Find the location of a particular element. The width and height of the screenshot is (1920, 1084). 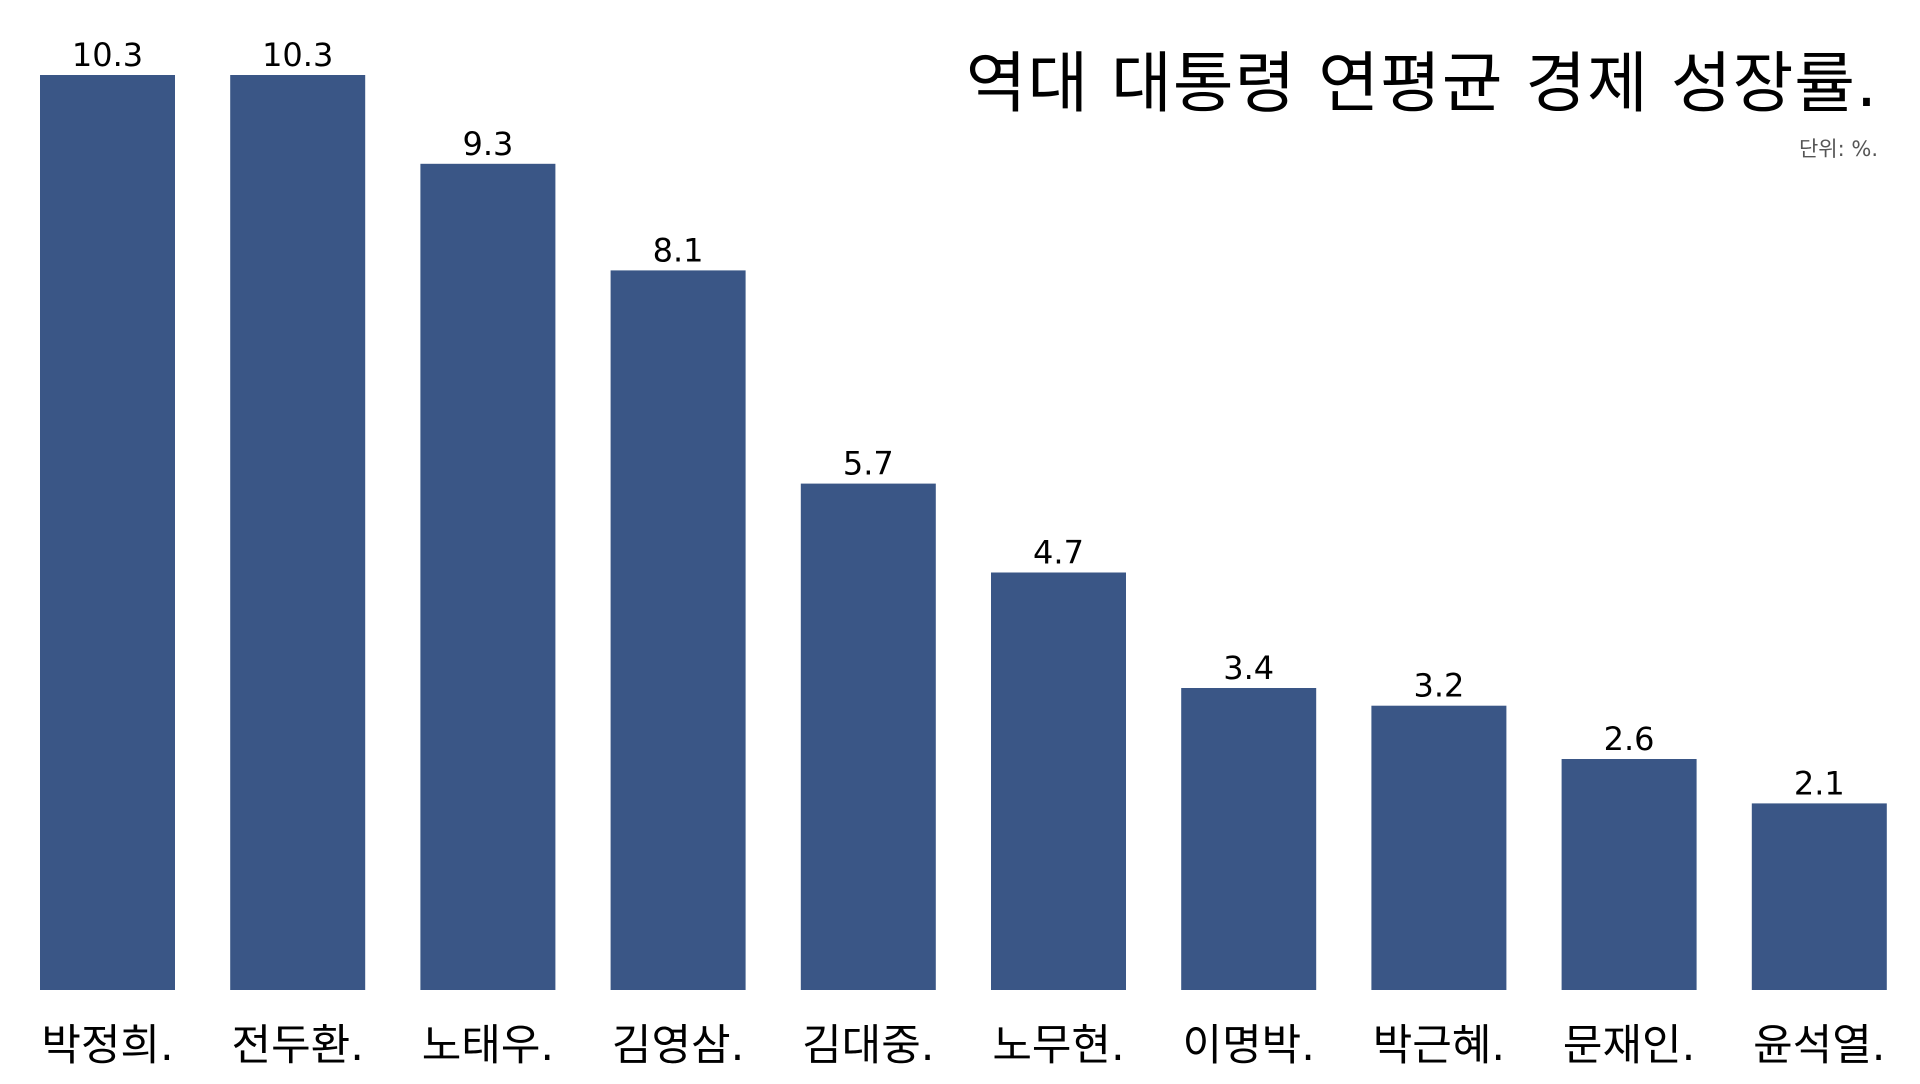

value-label-9: 2.6 is located at coordinates (1629, 739).